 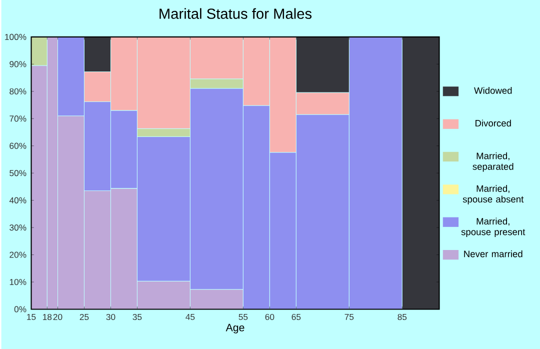 What do you see at coordinates (18, 145) in the screenshot?
I see `y-tick-label: 60%` at bounding box center [18, 145].